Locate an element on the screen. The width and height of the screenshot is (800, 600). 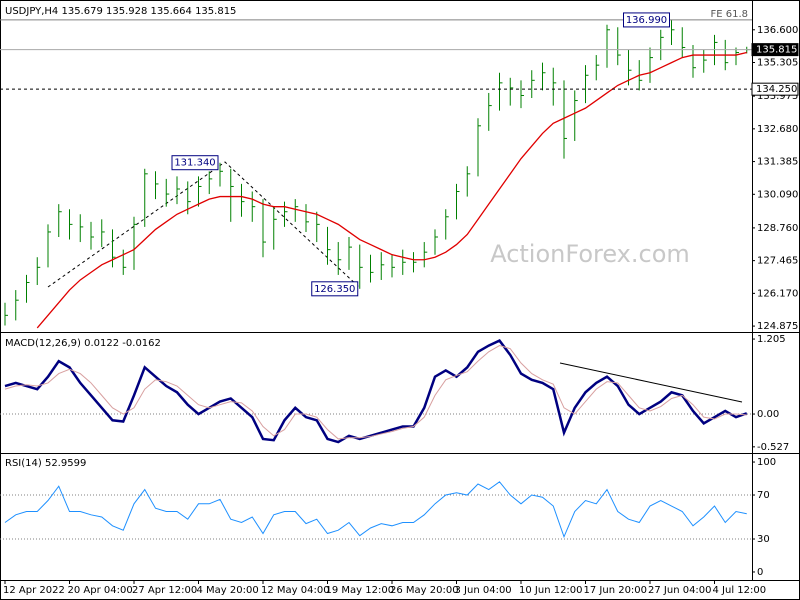
y-tick-label: 131.385 is located at coordinates (777, 162).